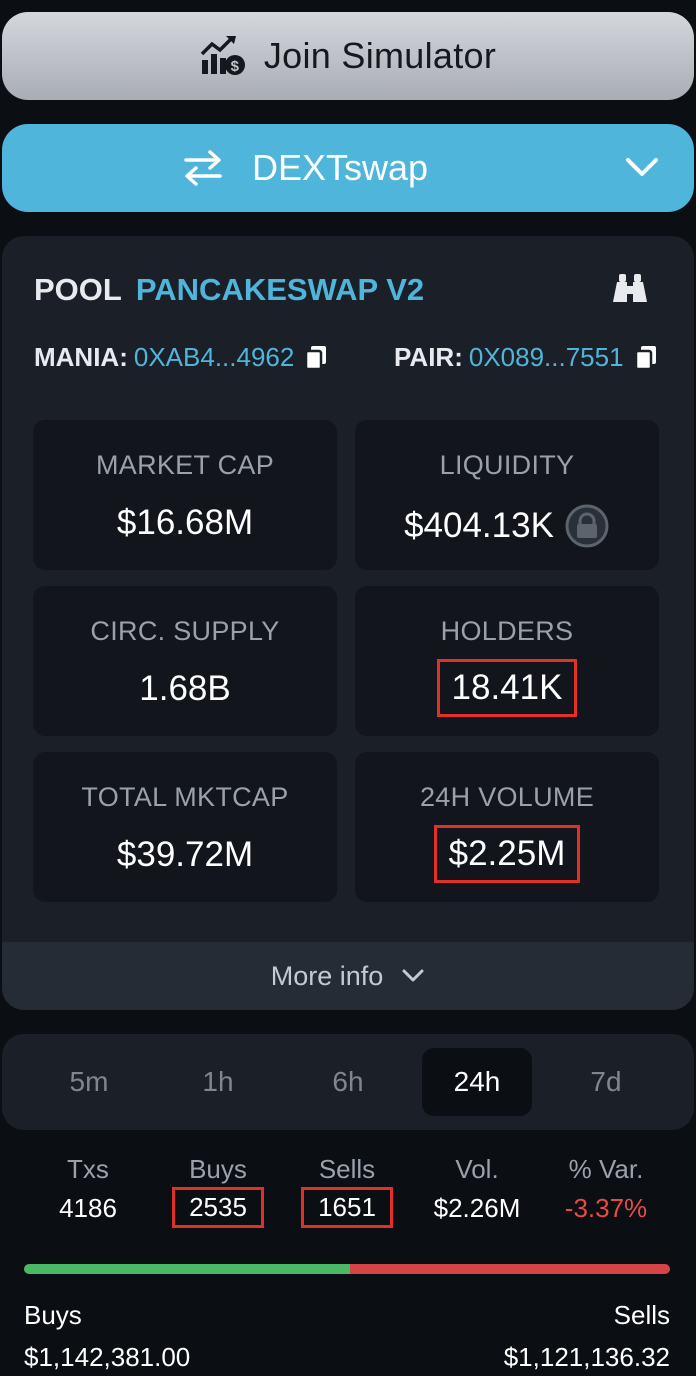 The width and height of the screenshot is (696, 1376). I want to click on txs-label: Txs, so click(88, 1169).